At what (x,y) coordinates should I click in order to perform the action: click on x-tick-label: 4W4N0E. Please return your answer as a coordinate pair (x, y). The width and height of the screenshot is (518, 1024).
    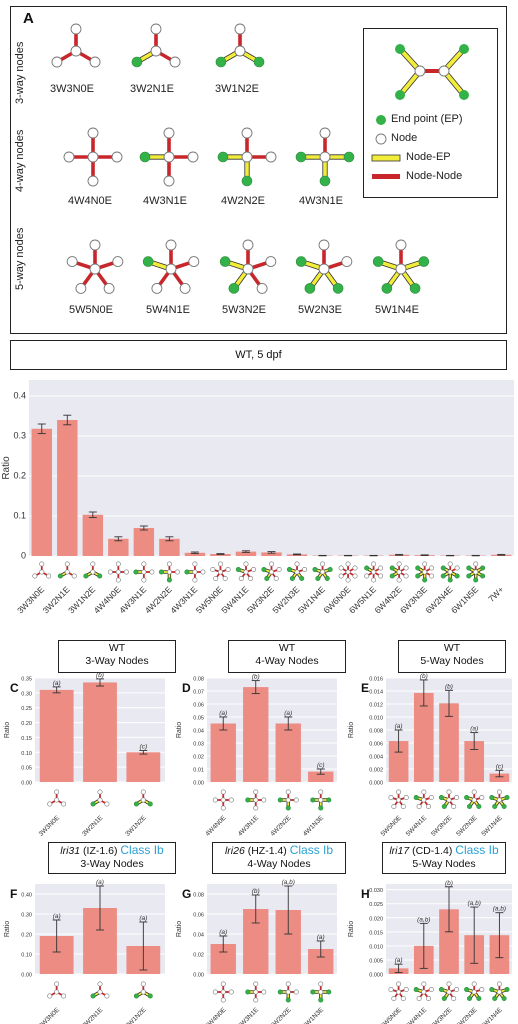
    Looking at the image, I should click on (216, 1015).